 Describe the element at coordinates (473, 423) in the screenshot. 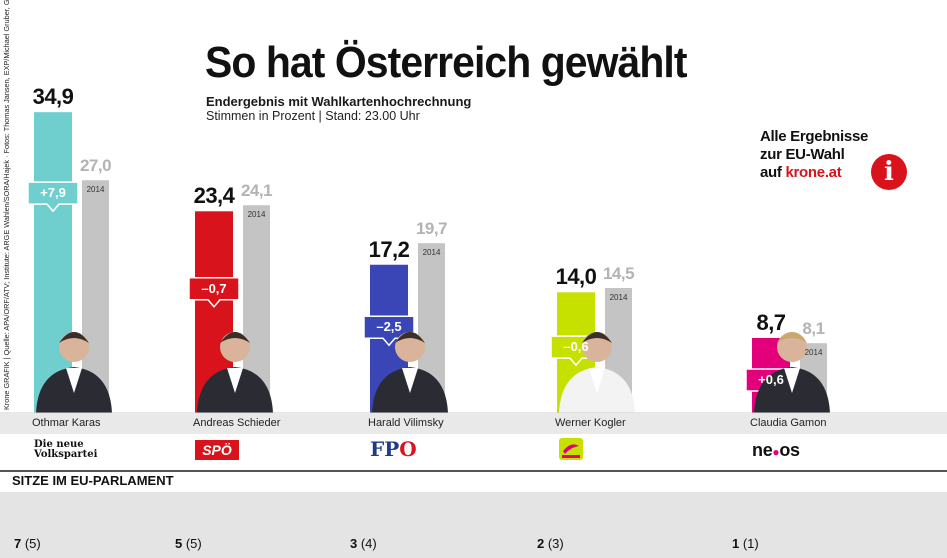

I see `candidate-name-bar` at that location.